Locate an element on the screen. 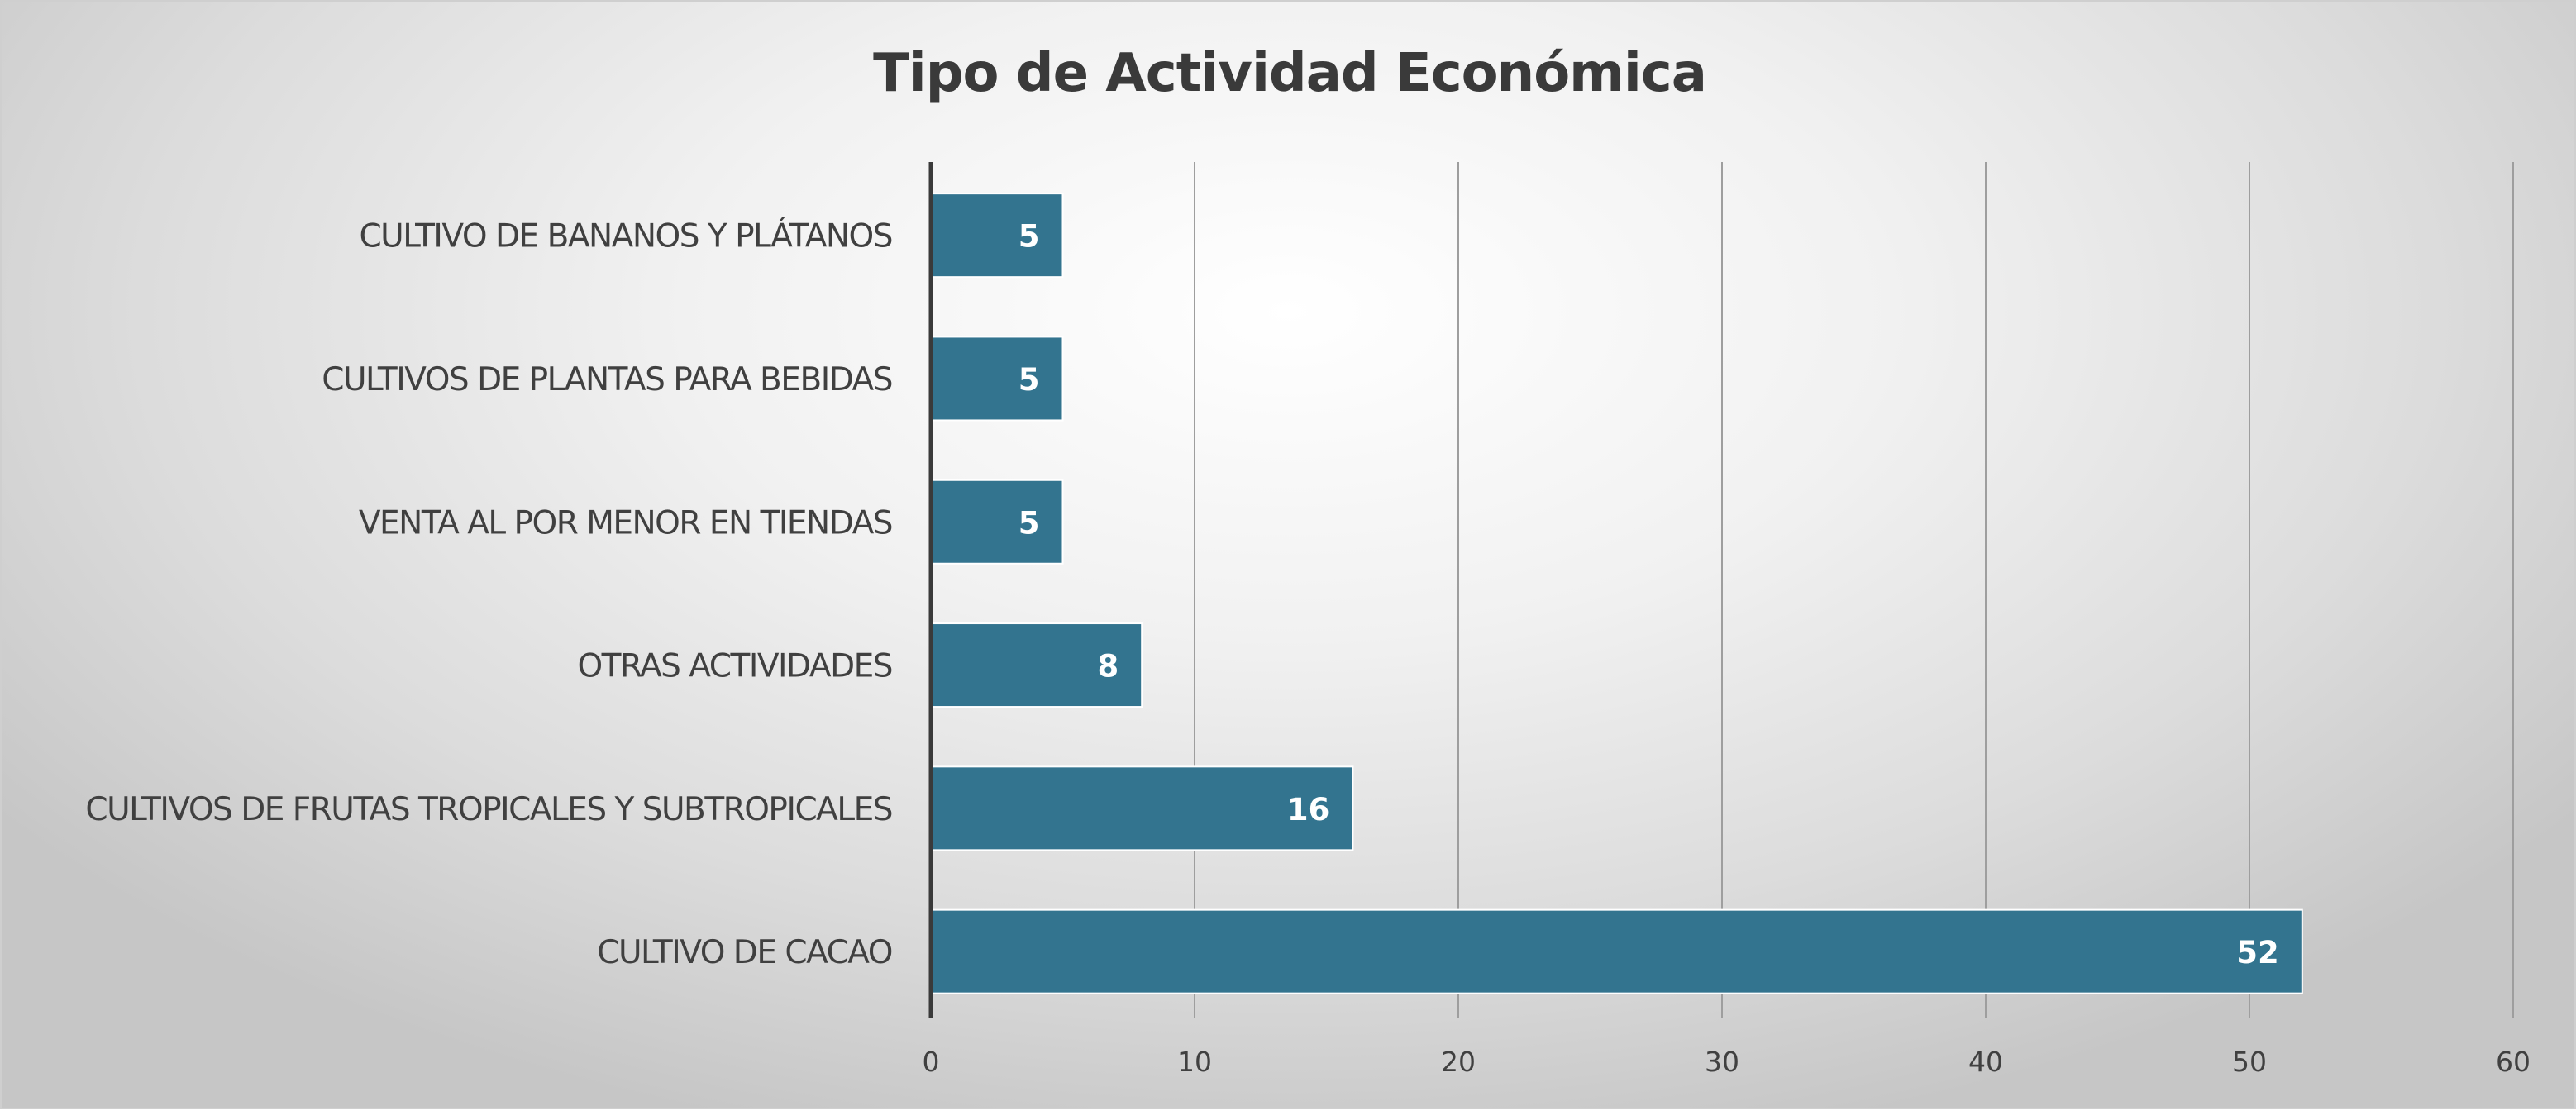 This screenshot has width=2576, height=1111. x-tick-label: 30 is located at coordinates (1722, 1062).